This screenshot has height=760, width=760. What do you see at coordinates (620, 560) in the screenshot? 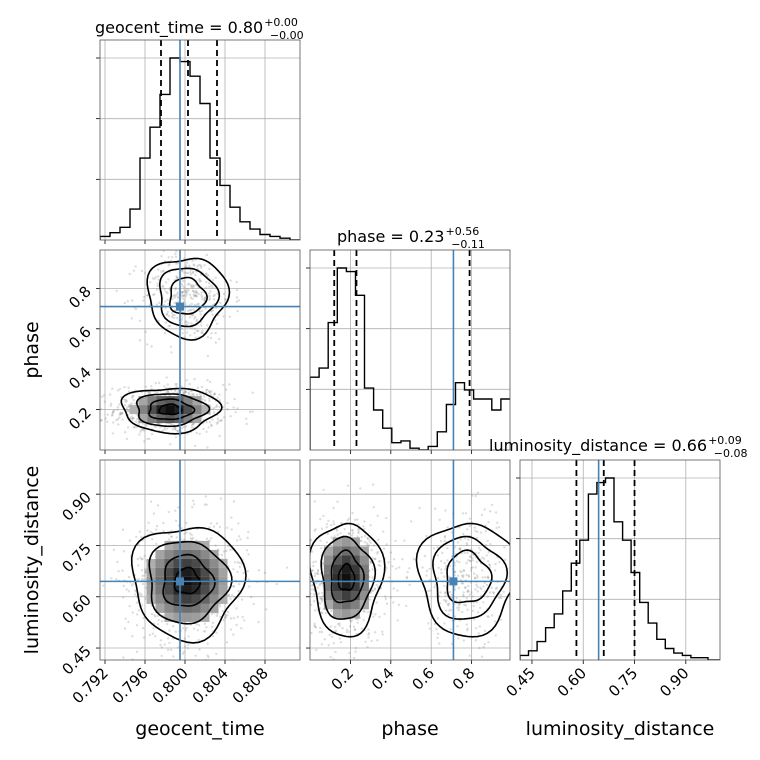
I see `panel-frame` at bounding box center [620, 560].